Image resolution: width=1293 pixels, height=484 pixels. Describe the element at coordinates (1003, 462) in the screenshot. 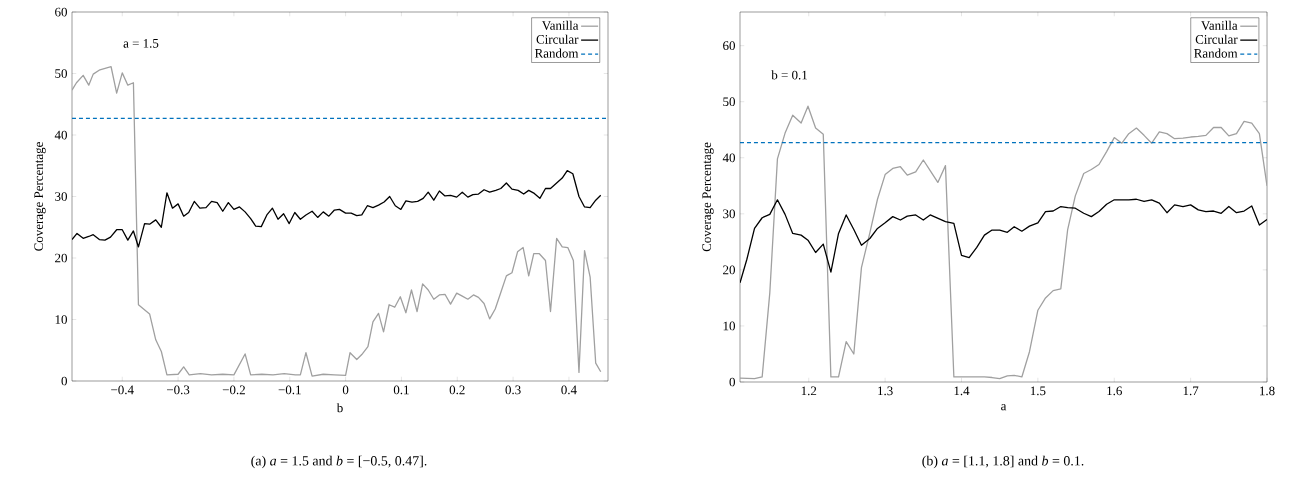

I see `text: (b) a = [1.1, 1.8] and b = 0.1.` at that location.